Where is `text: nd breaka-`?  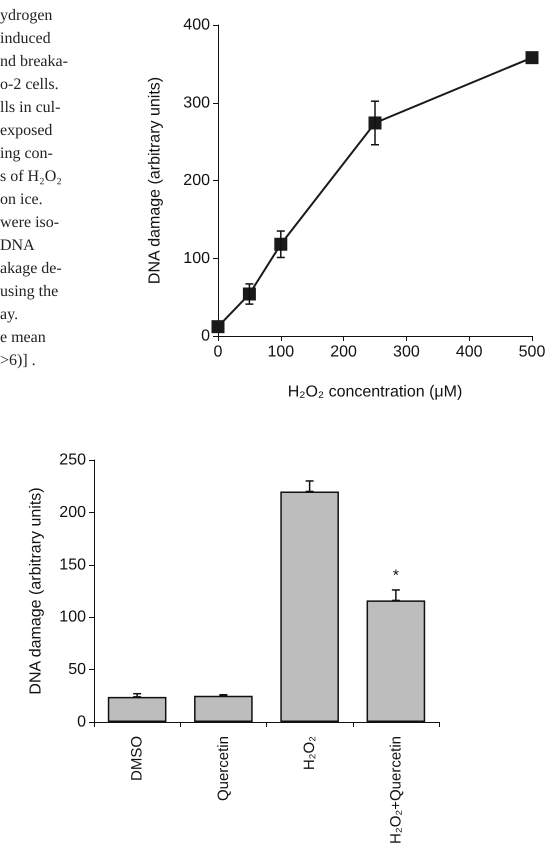
text: nd breaka- is located at coordinates (34, 62).